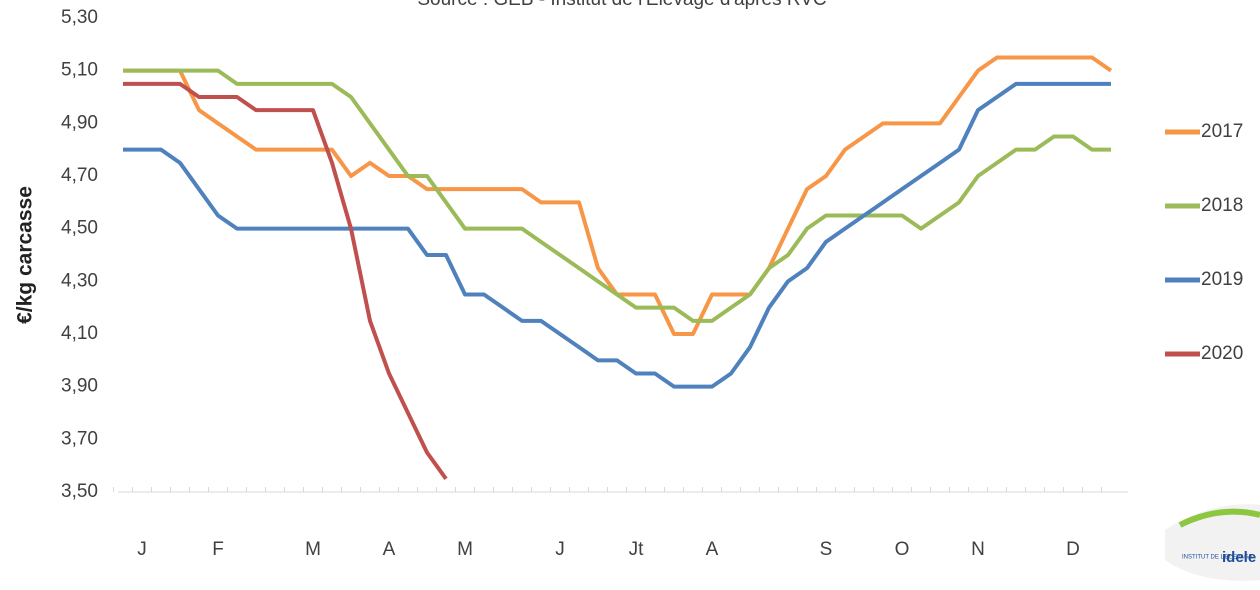 The height and width of the screenshot is (590, 1260). What do you see at coordinates (218, 549) in the screenshot?
I see `x-tick-label: F` at bounding box center [218, 549].